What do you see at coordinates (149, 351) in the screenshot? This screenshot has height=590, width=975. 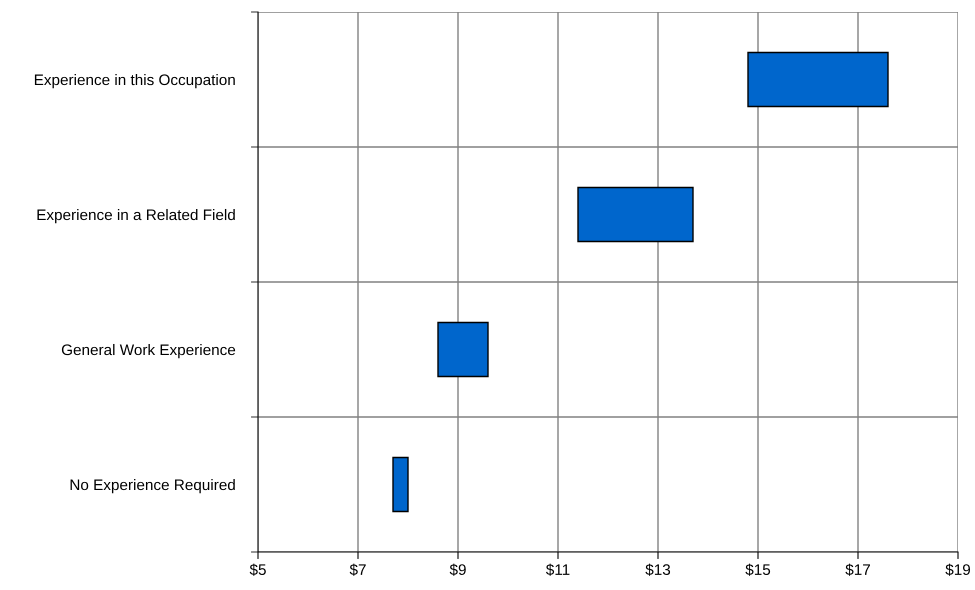 I see `y-tick-label: General Work Experience` at bounding box center [149, 351].